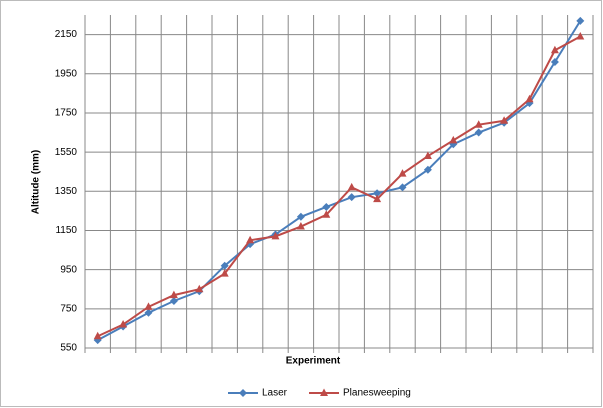 The width and height of the screenshot is (603, 408). Describe the element at coordinates (275, 393) in the screenshot. I see `legend-label: Laser` at that location.